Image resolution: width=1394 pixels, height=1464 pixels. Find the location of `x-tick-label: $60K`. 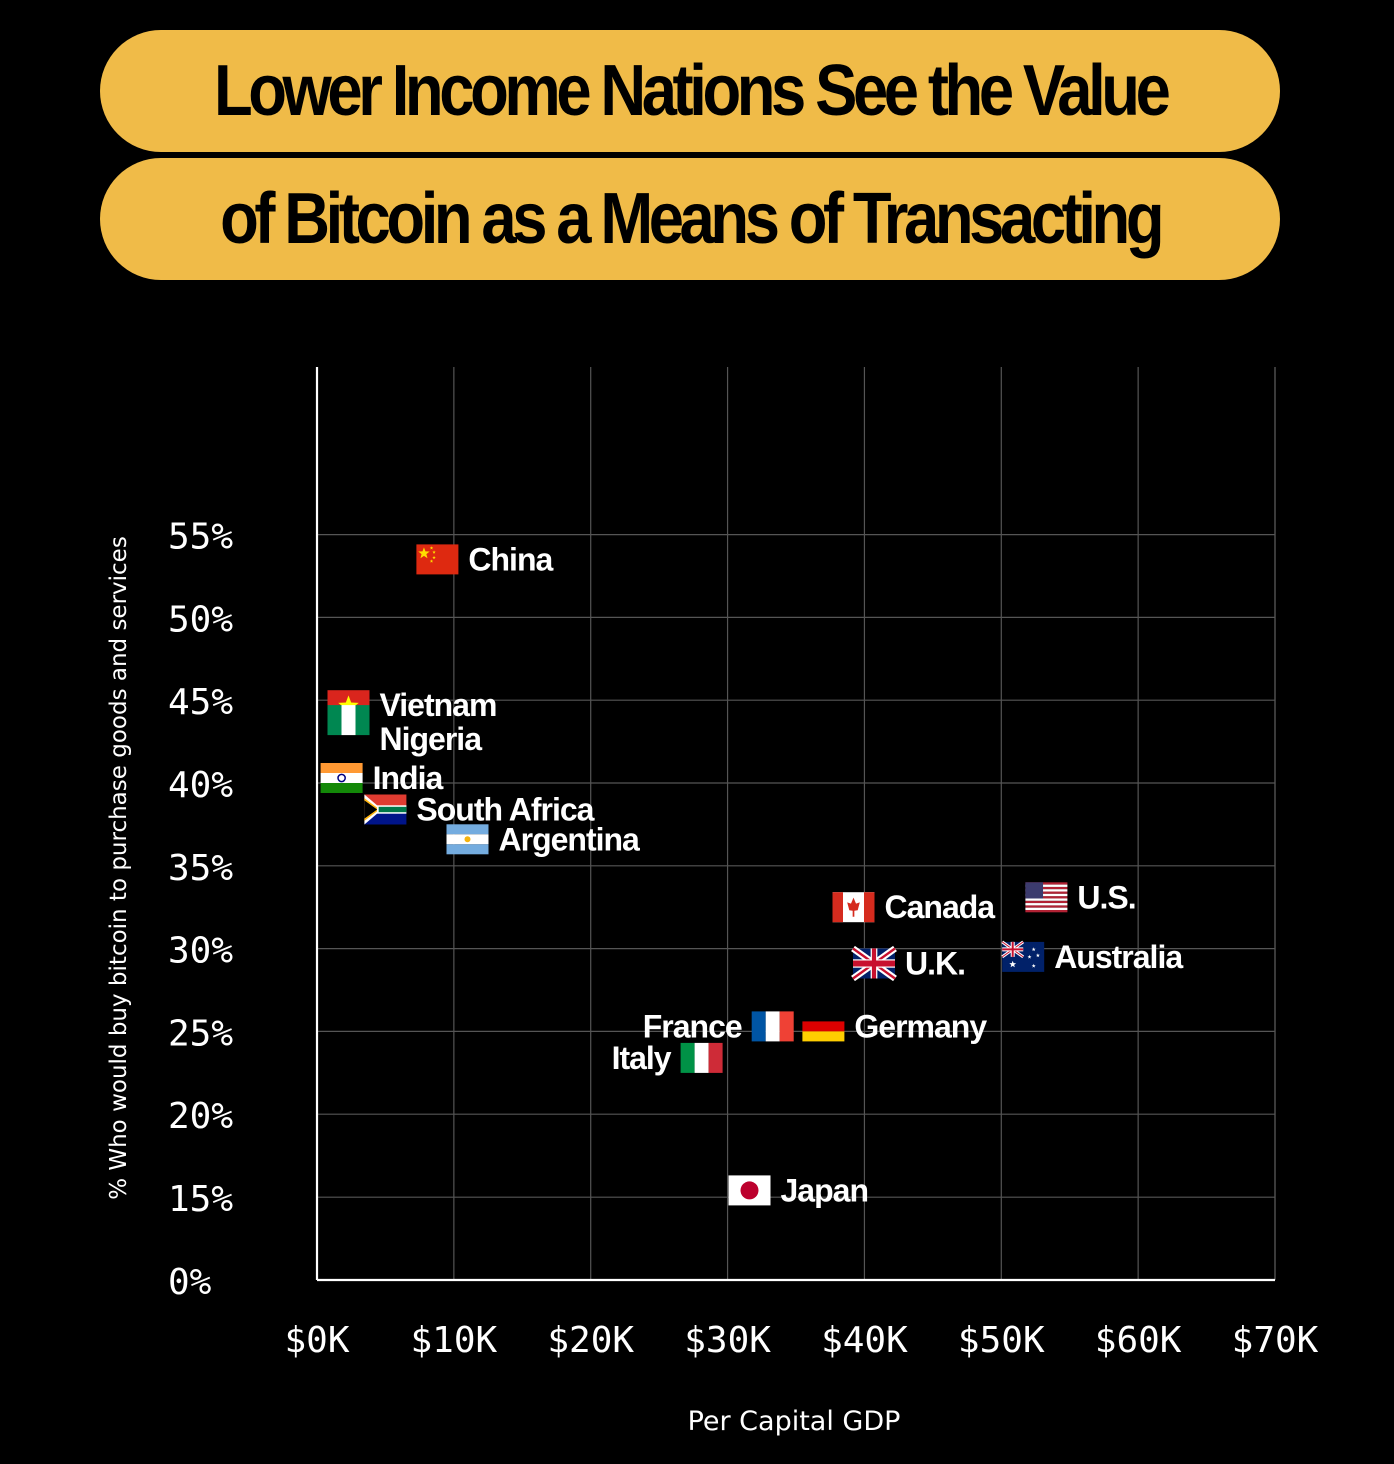

x-tick-label: $60K is located at coordinates (1138, 1340).